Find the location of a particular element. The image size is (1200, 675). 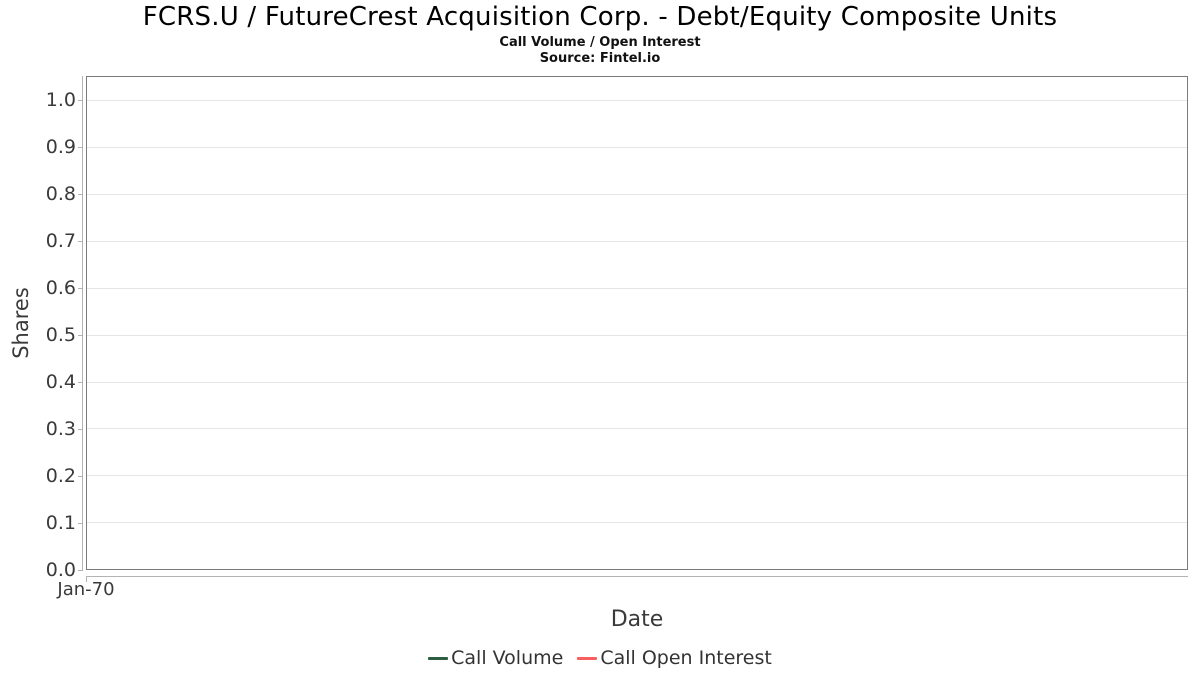

y-tick-label: 0.8 is located at coordinates (60, 193).